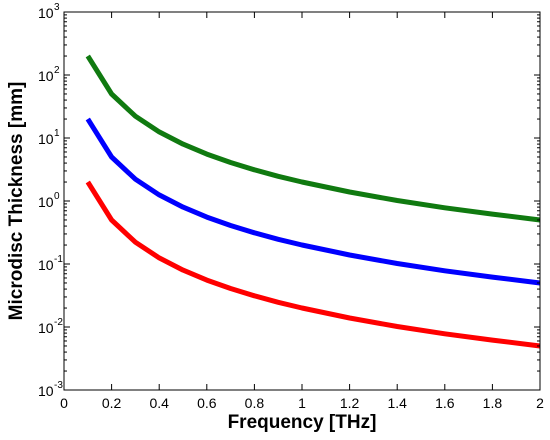 The image size is (550, 440). I want to click on y-tick-label-exp: 3, so click(57, 7).